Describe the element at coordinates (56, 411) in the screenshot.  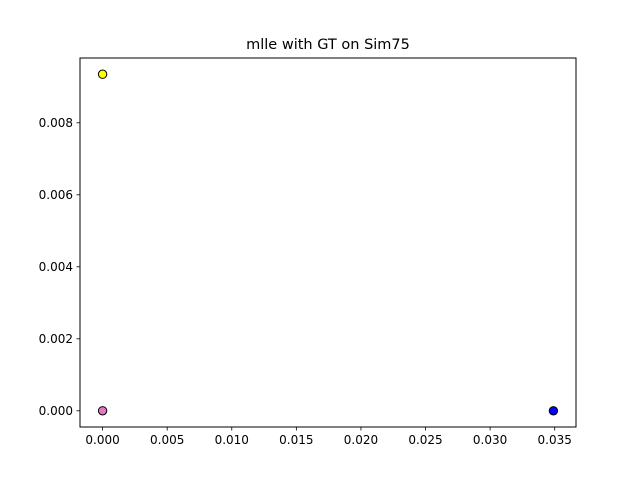
I see `y-tick-label: 0.000` at that location.